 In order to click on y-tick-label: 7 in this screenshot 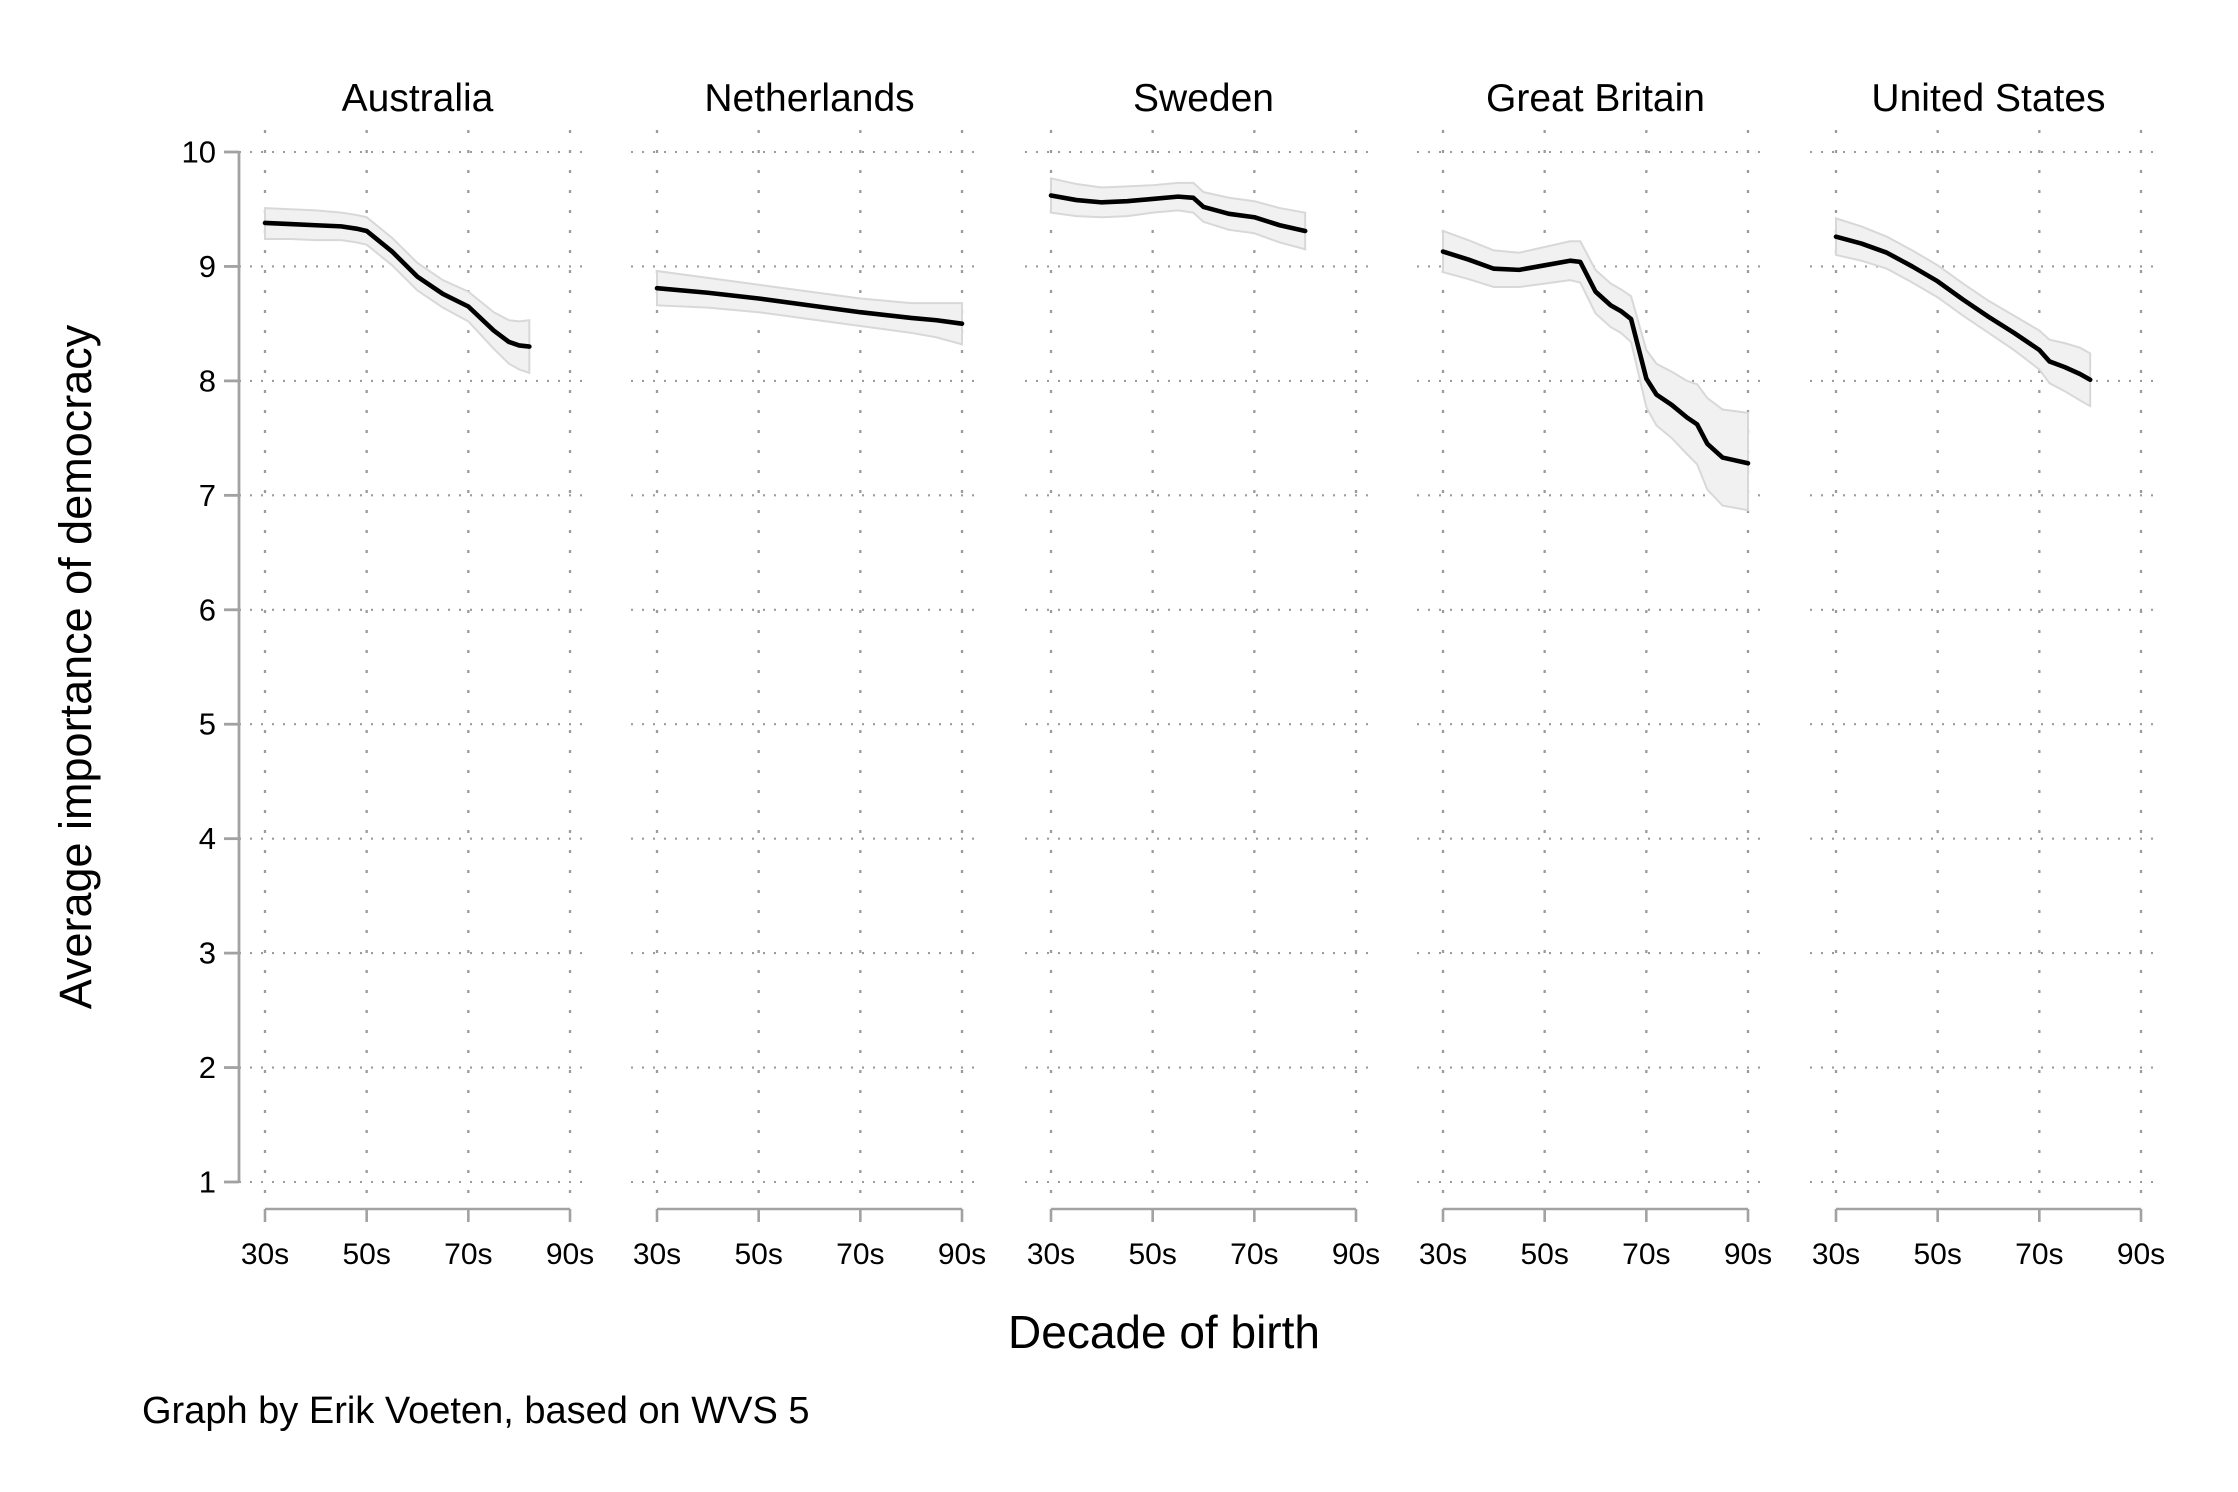, I will do `click(207, 495)`.